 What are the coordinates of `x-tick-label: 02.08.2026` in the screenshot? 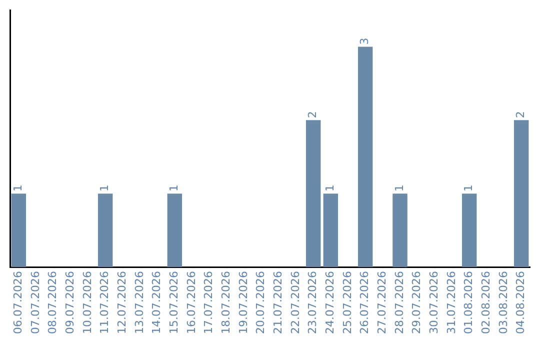 It's located at (486, 302).